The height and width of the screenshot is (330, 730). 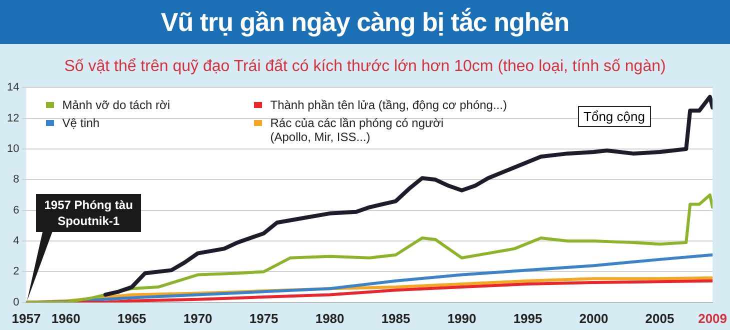 What do you see at coordinates (388, 105) in the screenshot?
I see `legend-label: Thành phần tên lửa (tầng, động cơ phóng...)` at bounding box center [388, 105].